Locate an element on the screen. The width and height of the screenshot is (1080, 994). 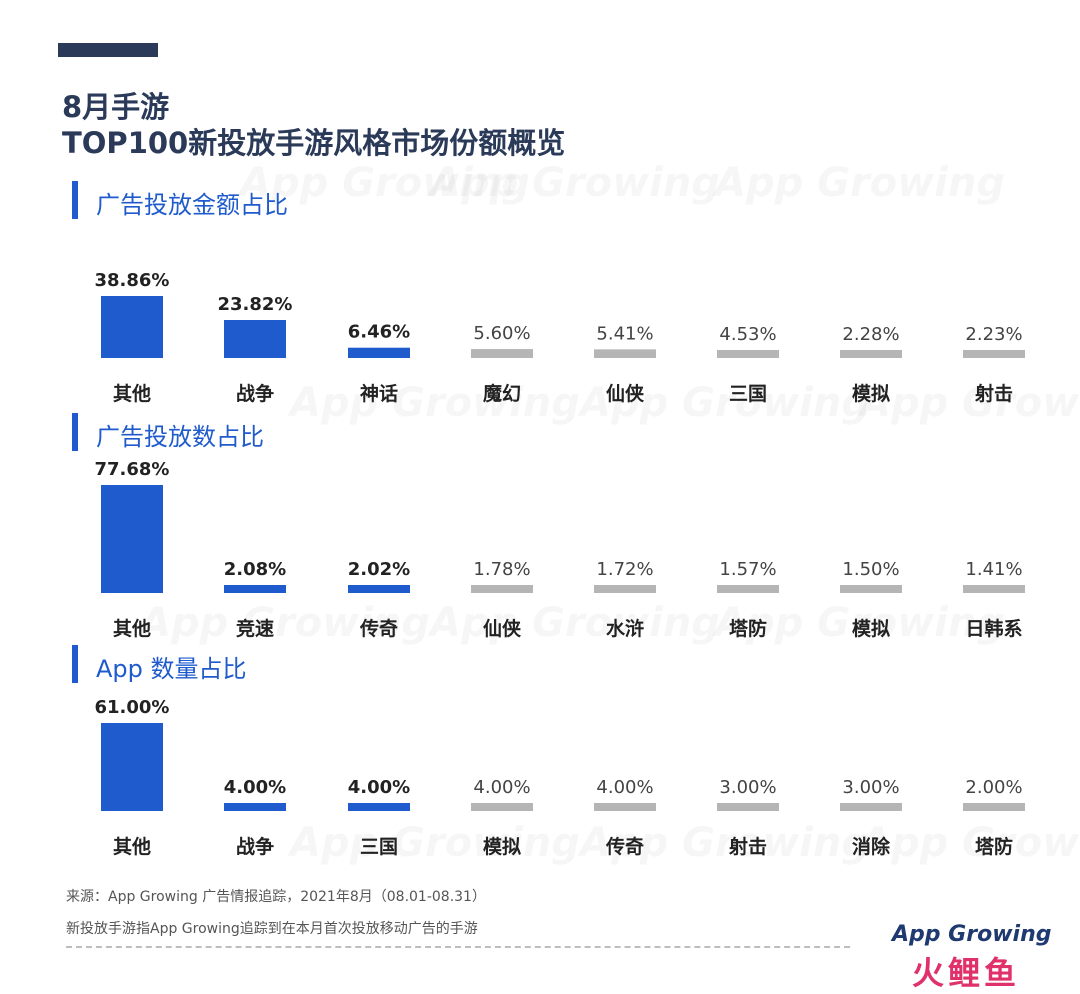
data-label-2: 4.00% is located at coordinates (255, 787).